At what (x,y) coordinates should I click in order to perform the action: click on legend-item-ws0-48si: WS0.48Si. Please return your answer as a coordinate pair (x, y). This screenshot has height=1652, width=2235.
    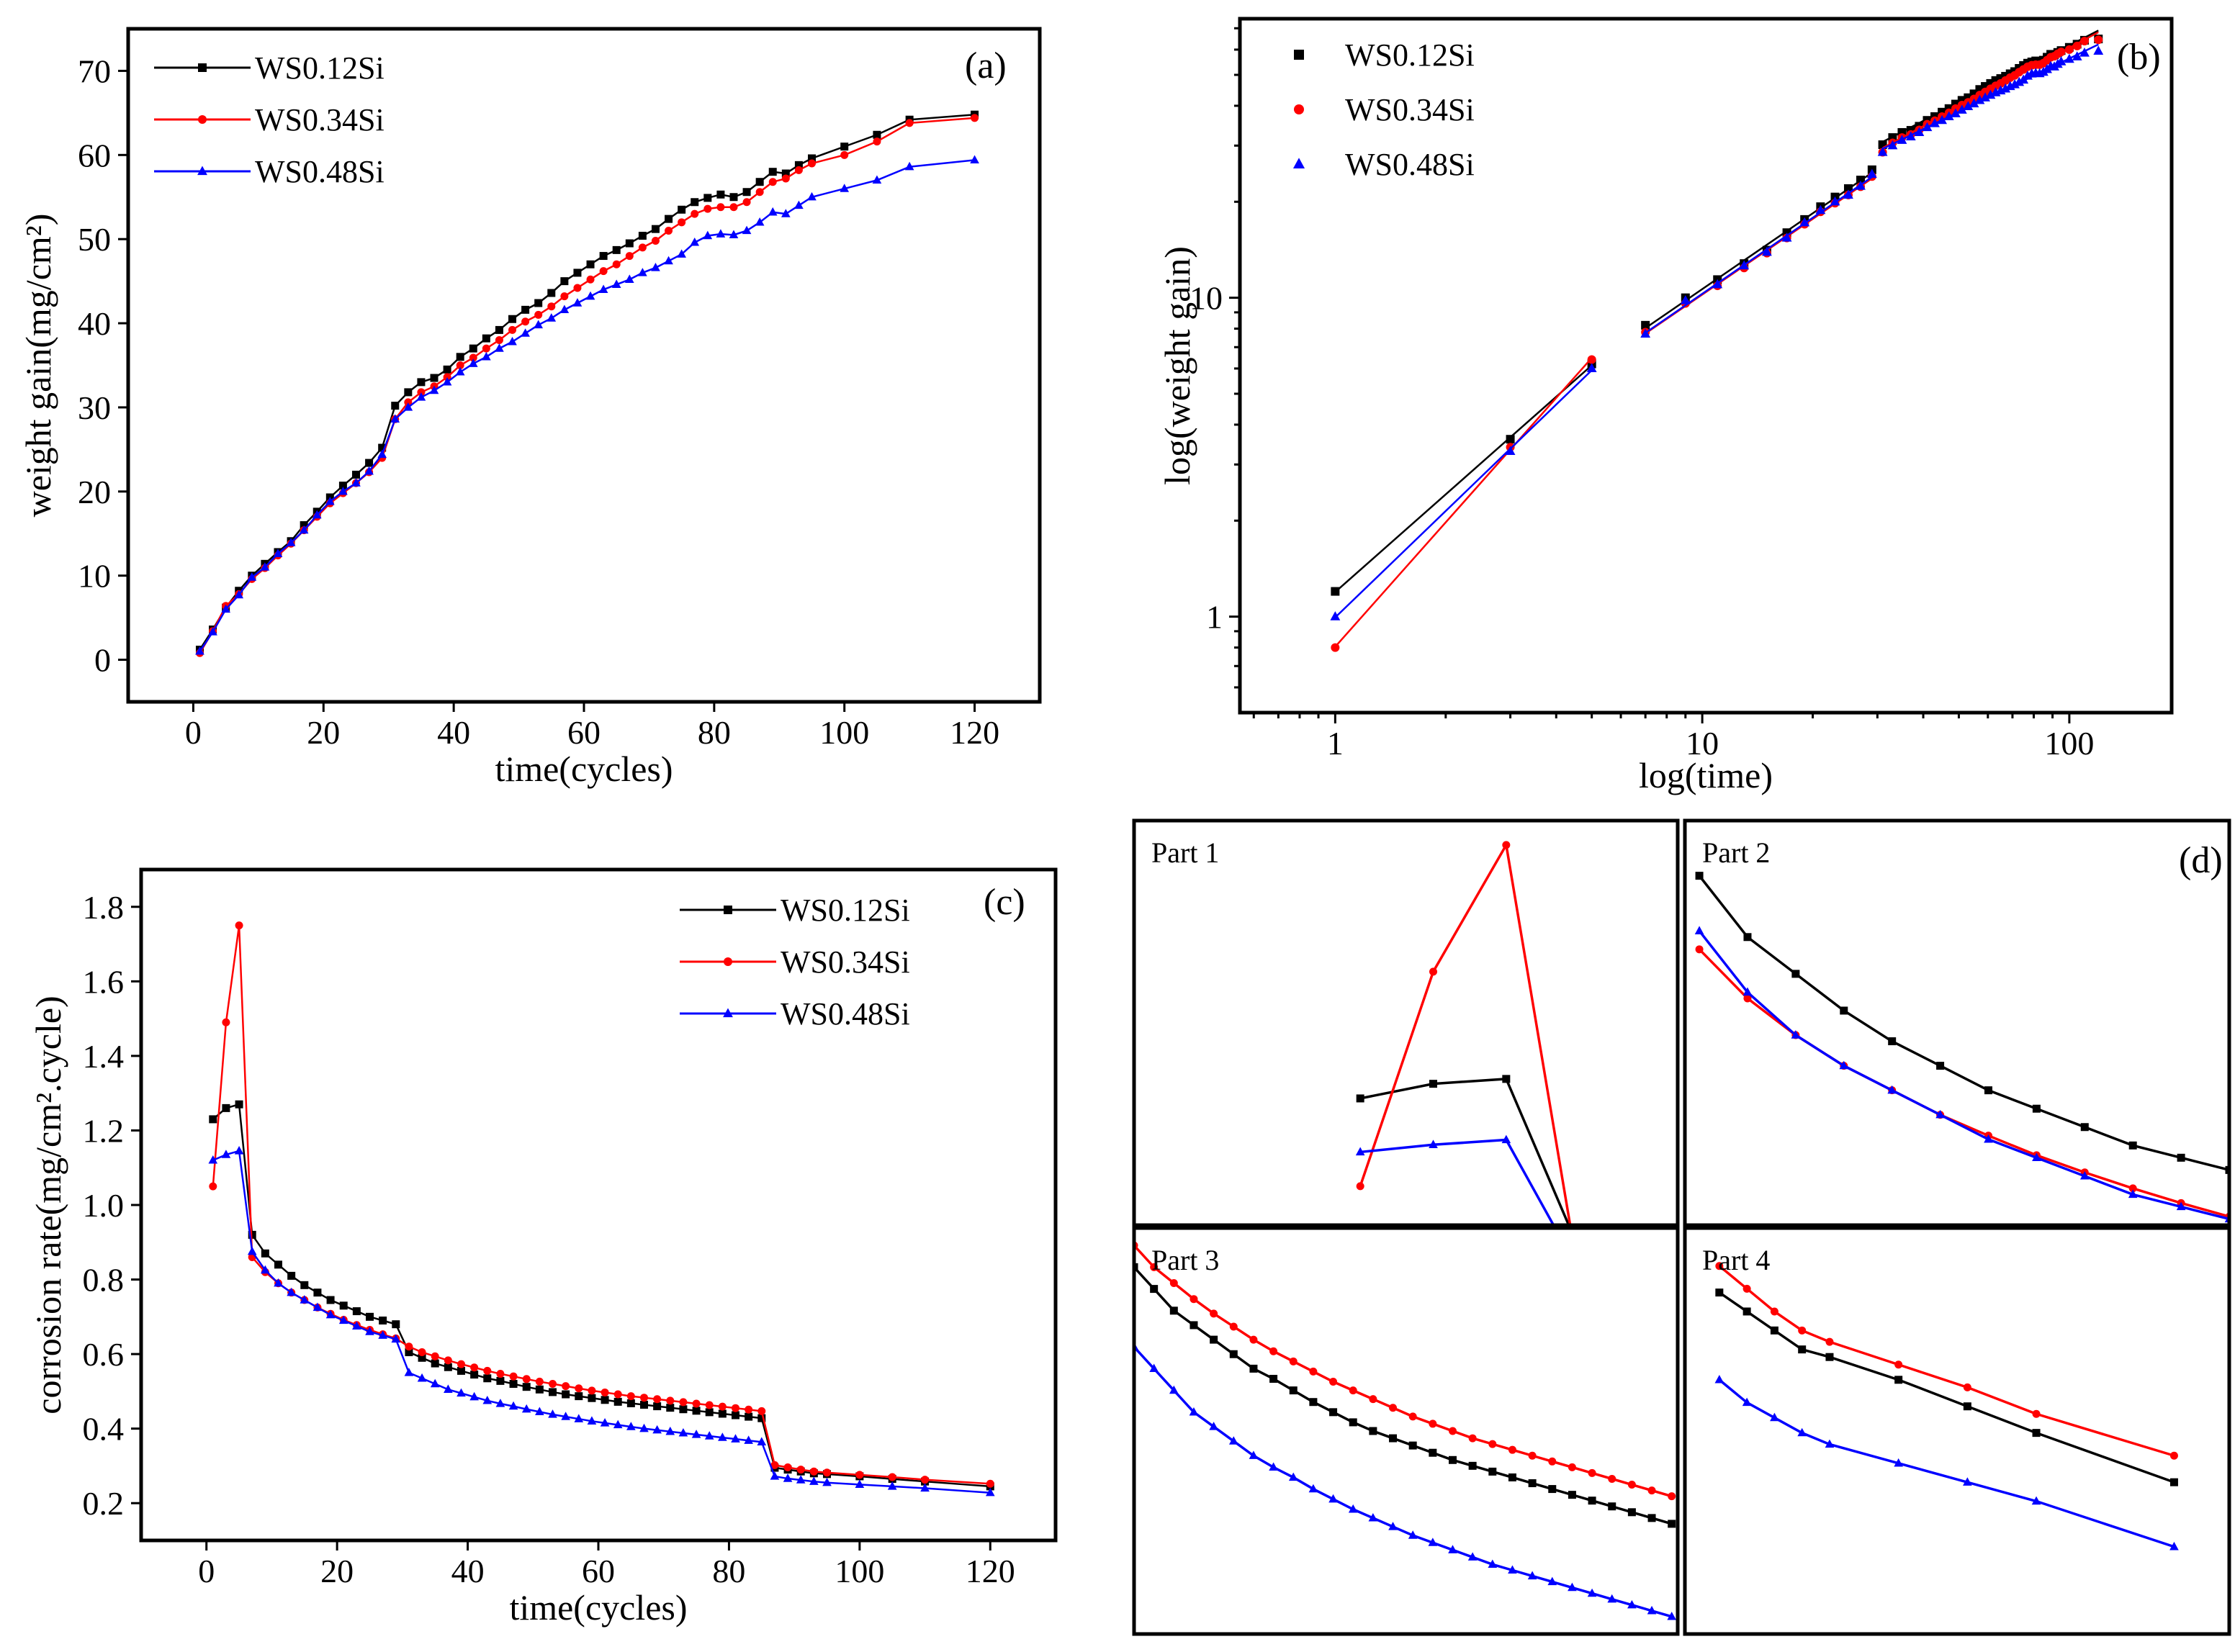
    Looking at the image, I should click on (795, 1014).